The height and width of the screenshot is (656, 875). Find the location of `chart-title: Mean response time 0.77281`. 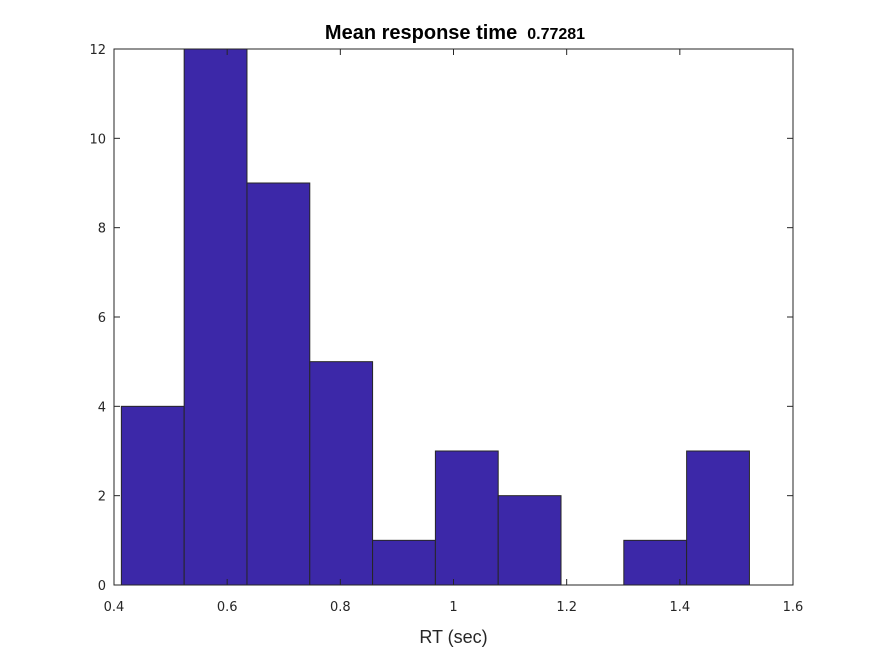

chart-title: Mean response time 0.77281 is located at coordinates (455, 33).